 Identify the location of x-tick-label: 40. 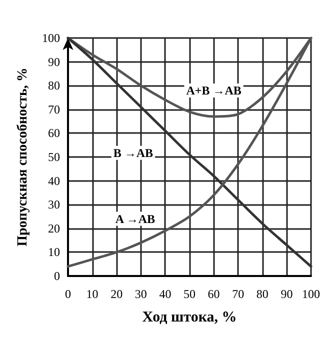
(165, 294).